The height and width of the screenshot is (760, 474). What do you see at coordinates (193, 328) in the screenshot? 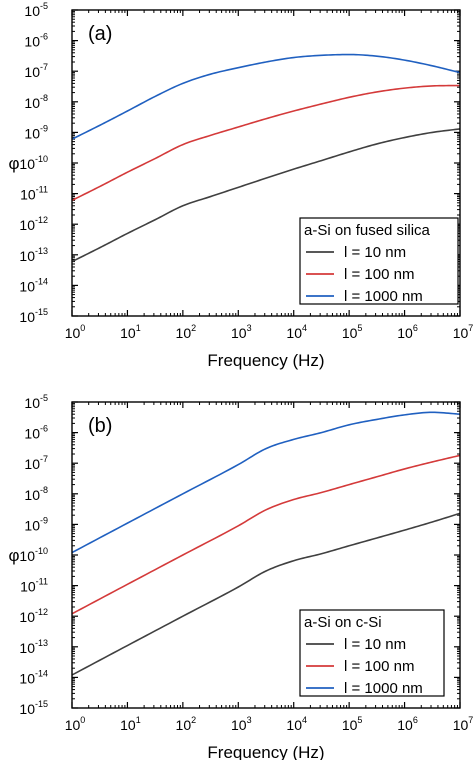
I see `x-tick-label-exponent: 2` at bounding box center [193, 328].